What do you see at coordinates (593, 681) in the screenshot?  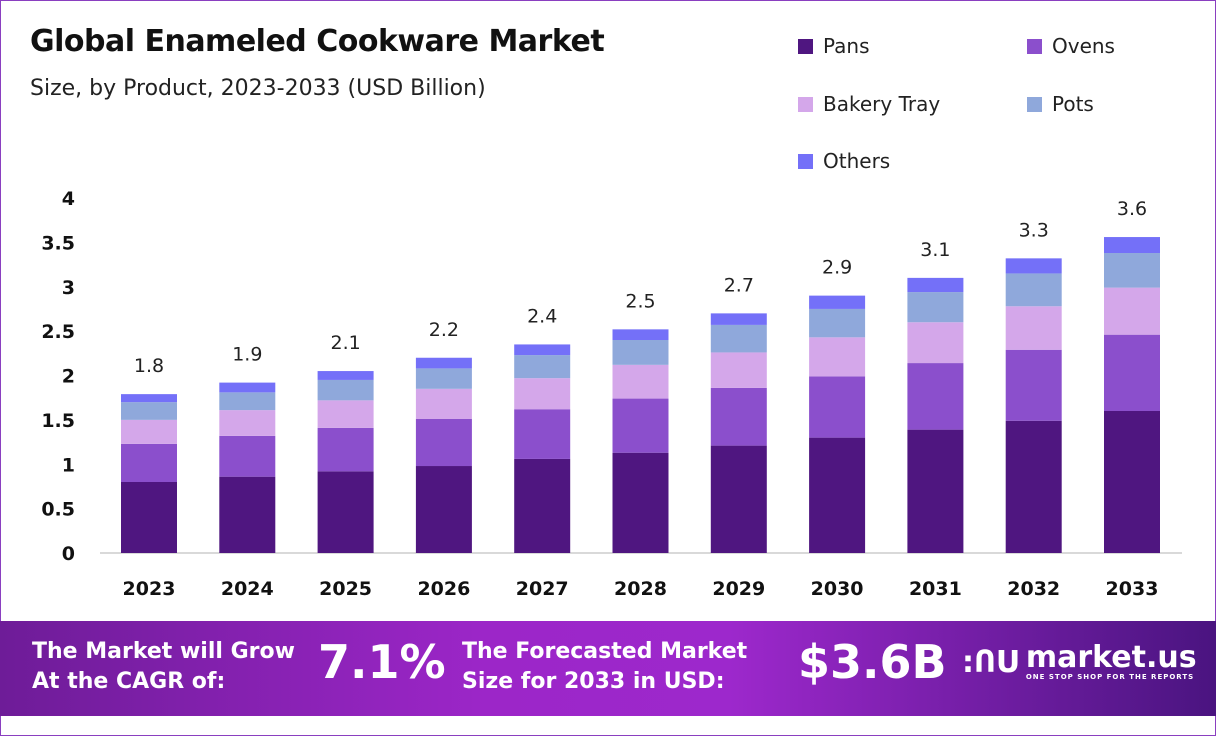 I see `forecast-label-line2: Size for 2033 in USD:` at bounding box center [593, 681].